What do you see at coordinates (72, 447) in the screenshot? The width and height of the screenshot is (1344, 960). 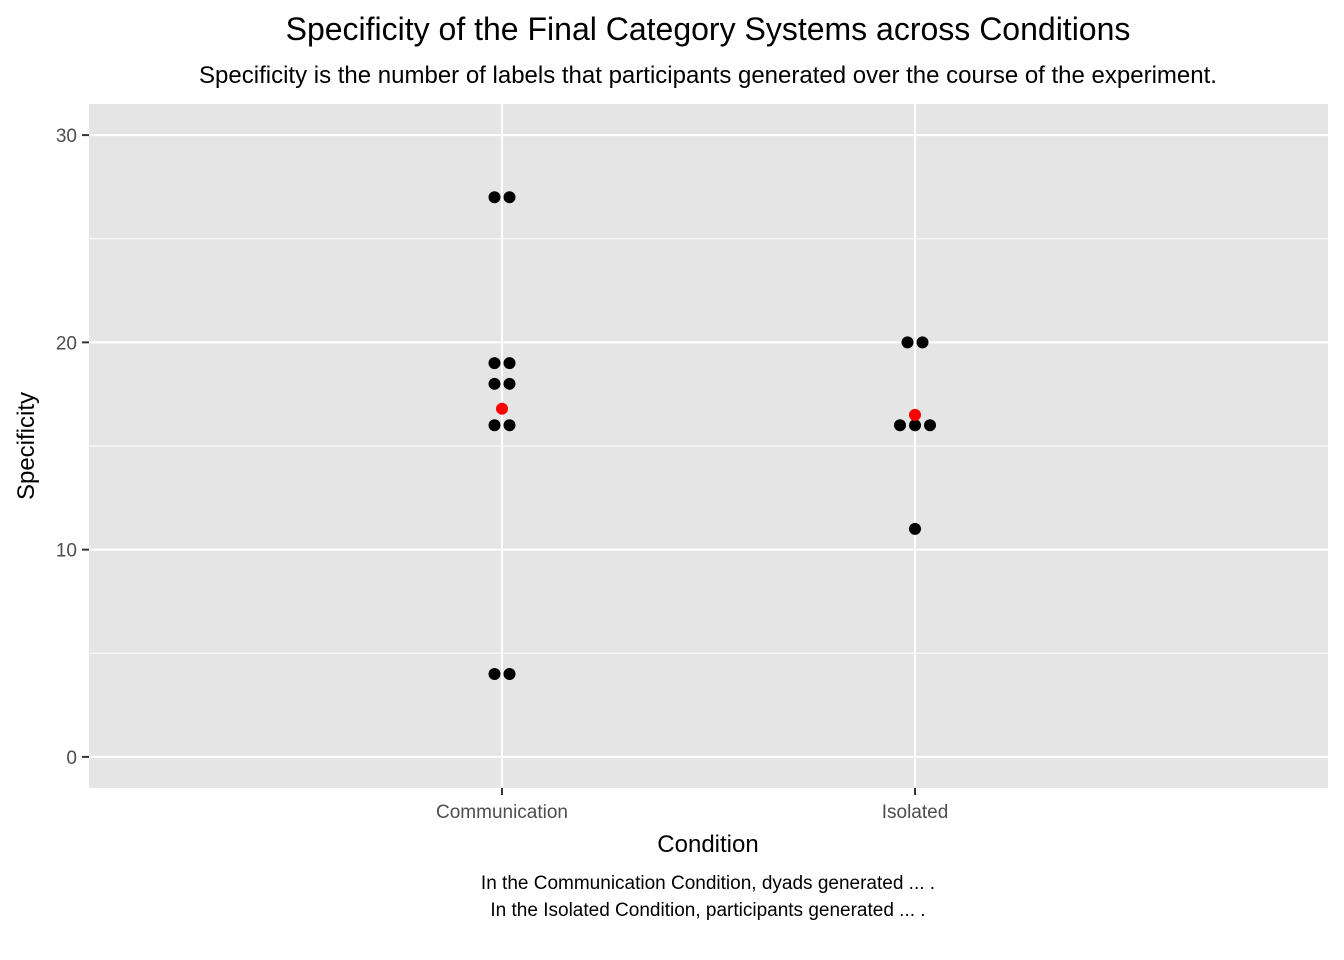 I see `y-axis: 0 10 20 30` at bounding box center [72, 447].